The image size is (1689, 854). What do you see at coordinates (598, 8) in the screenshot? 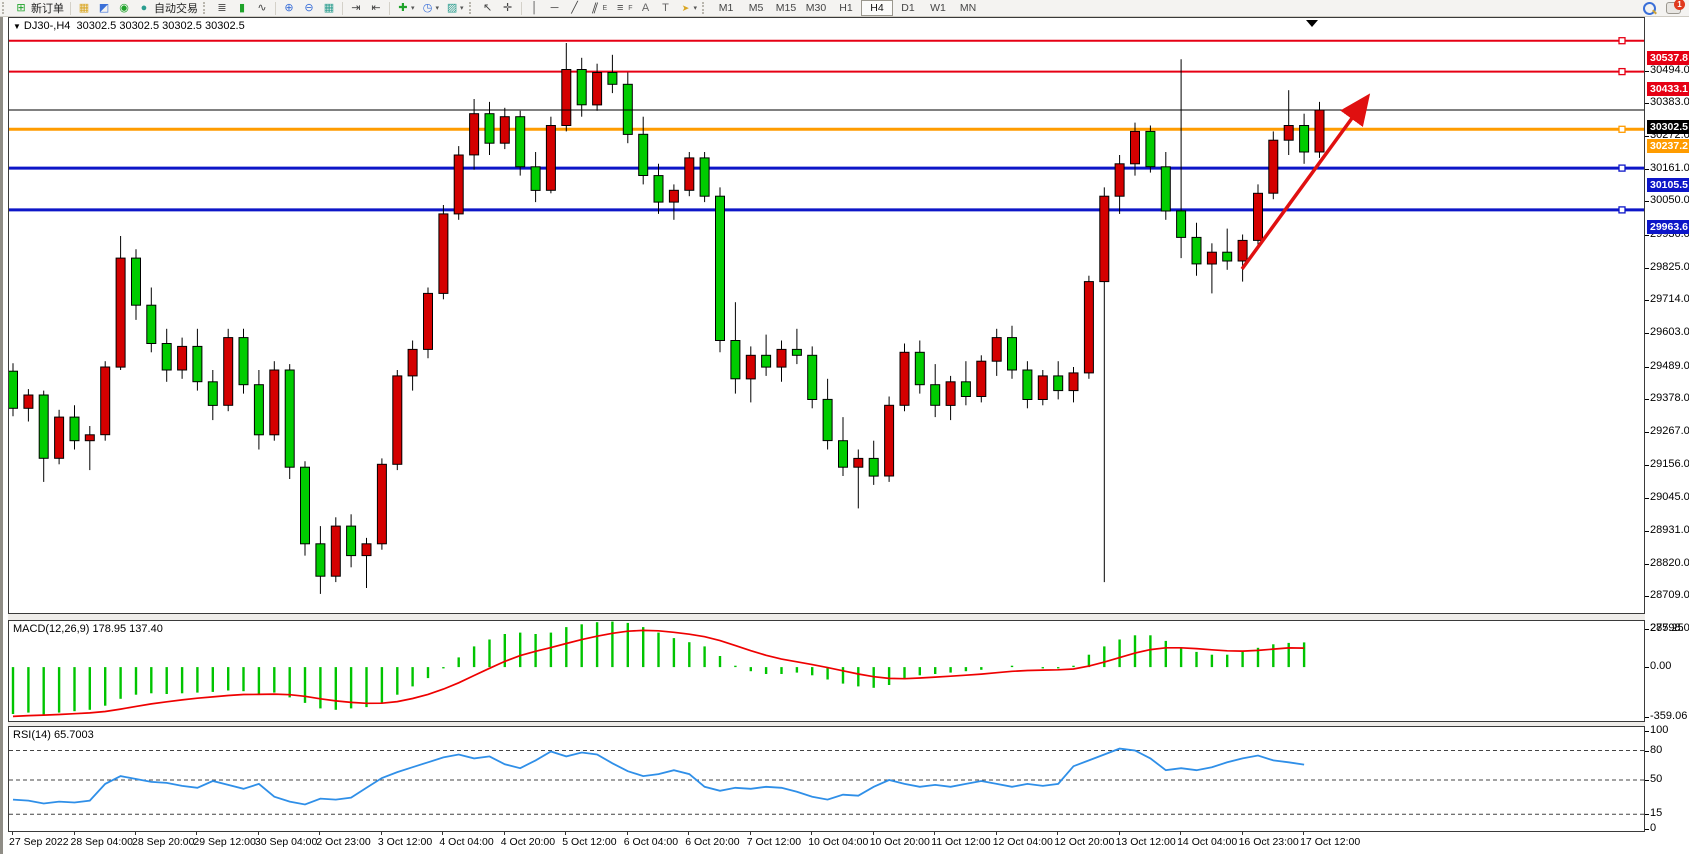
I see `equidistant-channel-button: ∥ E` at bounding box center [598, 8].